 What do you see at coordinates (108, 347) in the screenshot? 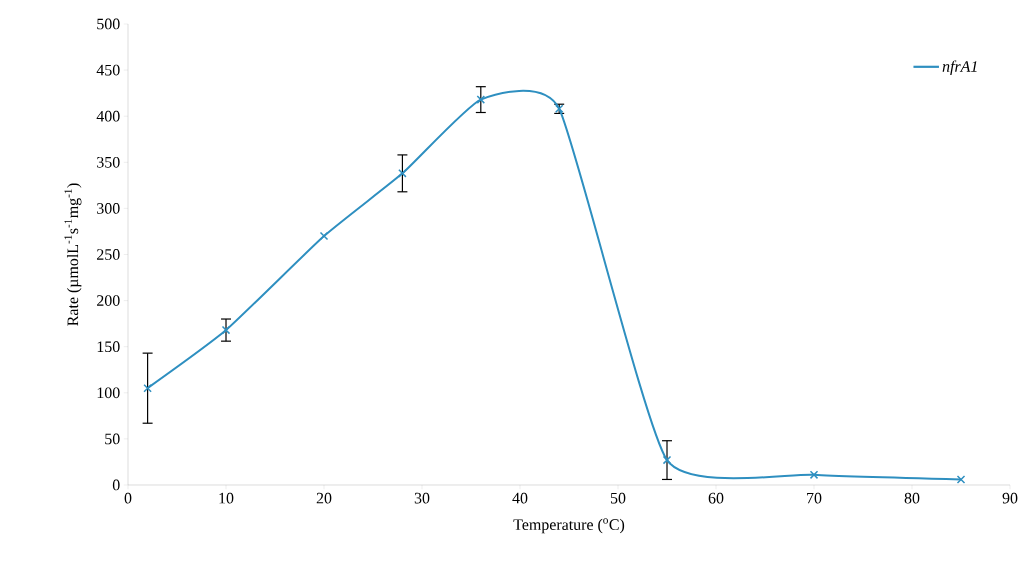
I see `y-tick-label: 150` at bounding box center [108, 347].